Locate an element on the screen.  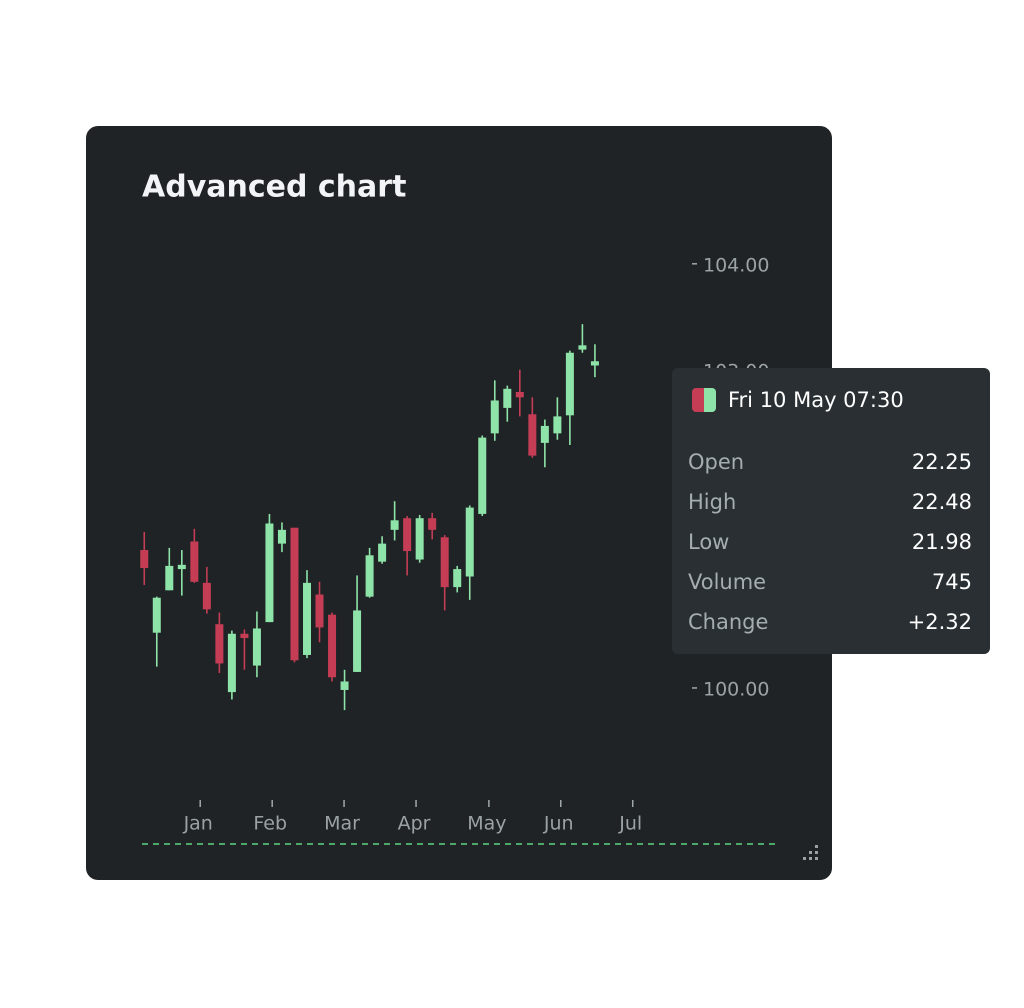
x-tick-label: Apr is located at coordinates (414, 824).